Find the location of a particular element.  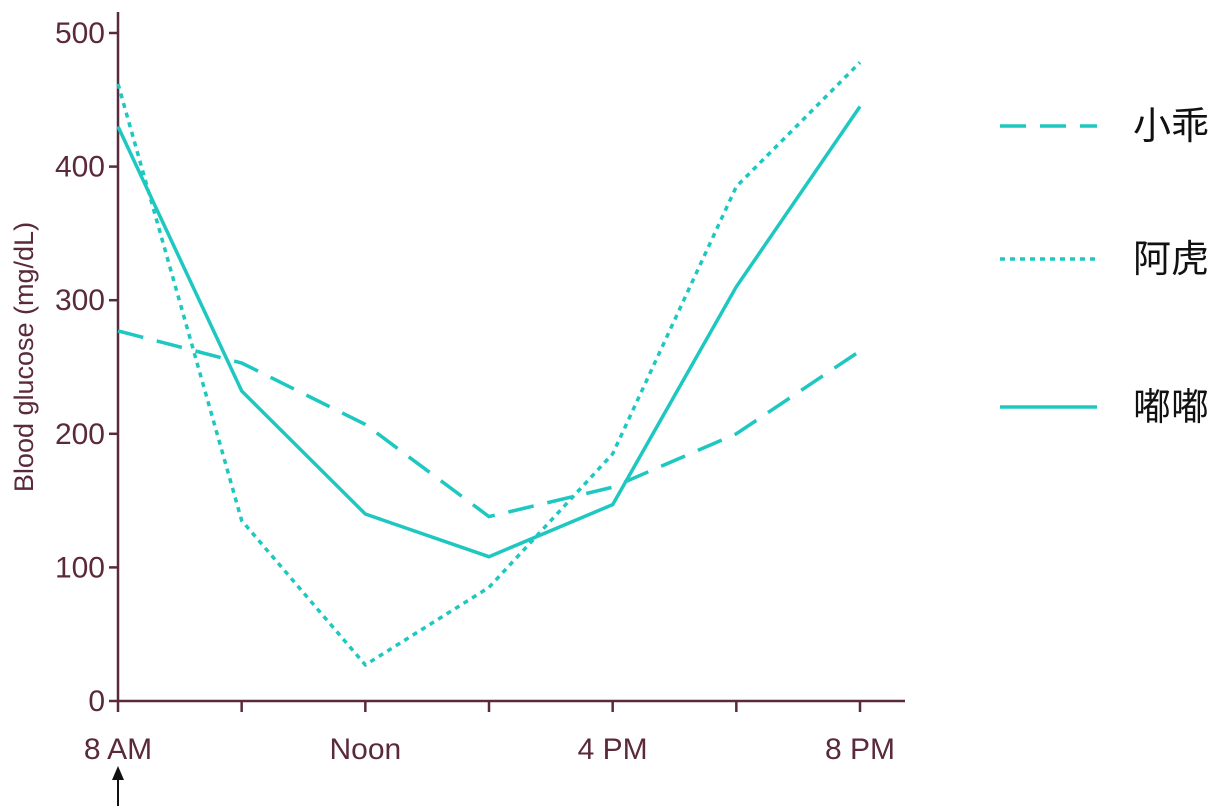

y-axis-label: Blood glucose (mg/dL) is located at coordinates (24, 357).